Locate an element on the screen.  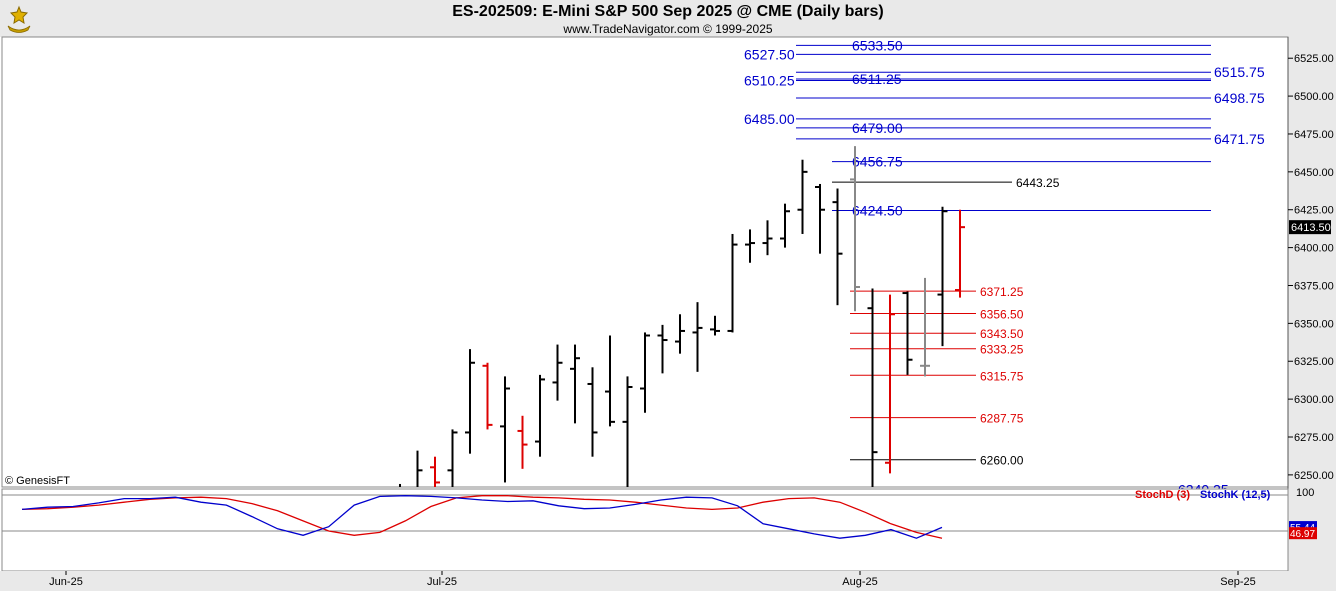
fib-level: 6510.25 is located at coordinates (977, 81).